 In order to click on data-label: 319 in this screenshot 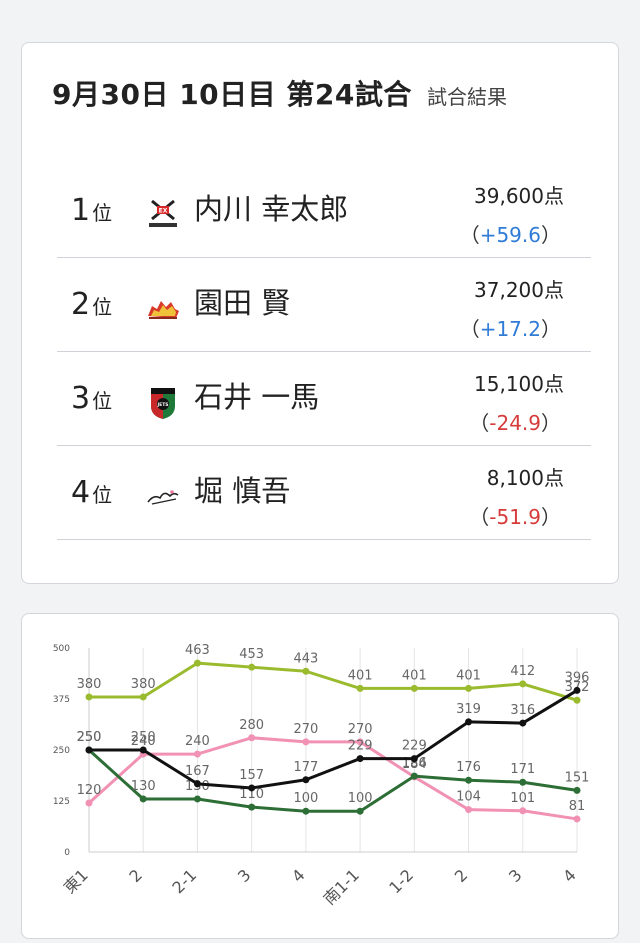, I will do `click(468, 709)`.